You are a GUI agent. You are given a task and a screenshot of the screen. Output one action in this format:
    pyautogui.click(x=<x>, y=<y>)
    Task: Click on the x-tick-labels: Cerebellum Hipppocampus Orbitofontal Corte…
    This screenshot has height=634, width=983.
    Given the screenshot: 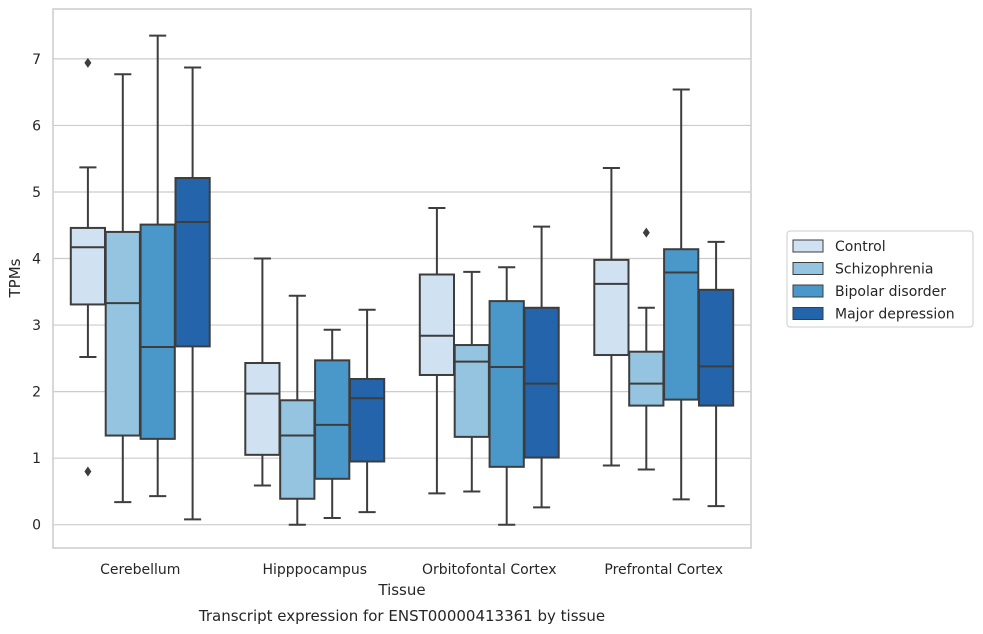 What is the action you would take?
    pyautogui.click(x=411, y=570)
    